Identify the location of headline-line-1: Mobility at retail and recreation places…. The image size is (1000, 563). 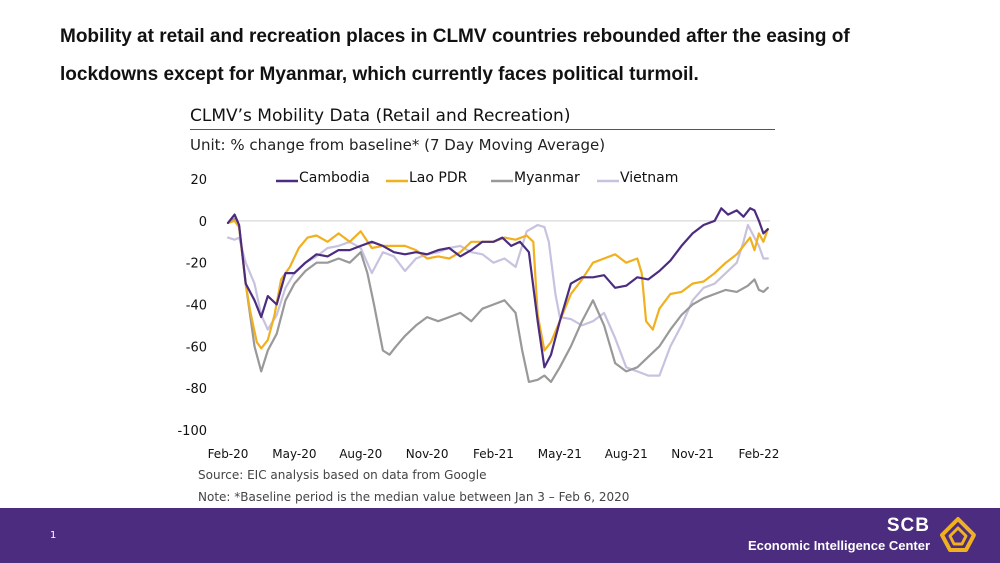
(455, 36).